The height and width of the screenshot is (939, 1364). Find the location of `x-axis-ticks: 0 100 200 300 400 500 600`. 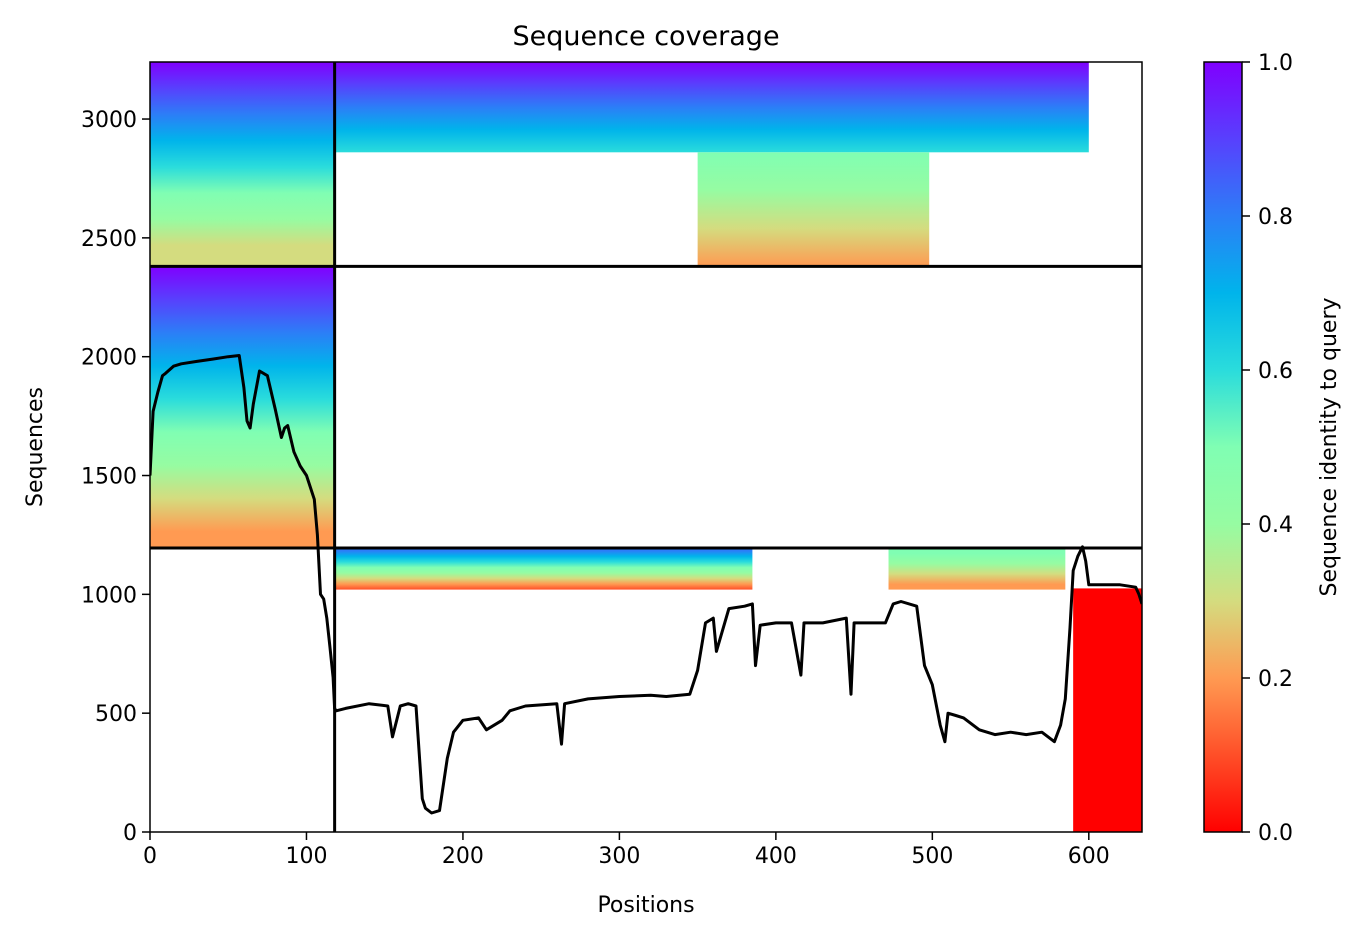

x-axis-ticks: 0 100 200 300 400 500 600 is located at coordinates (626, 850).